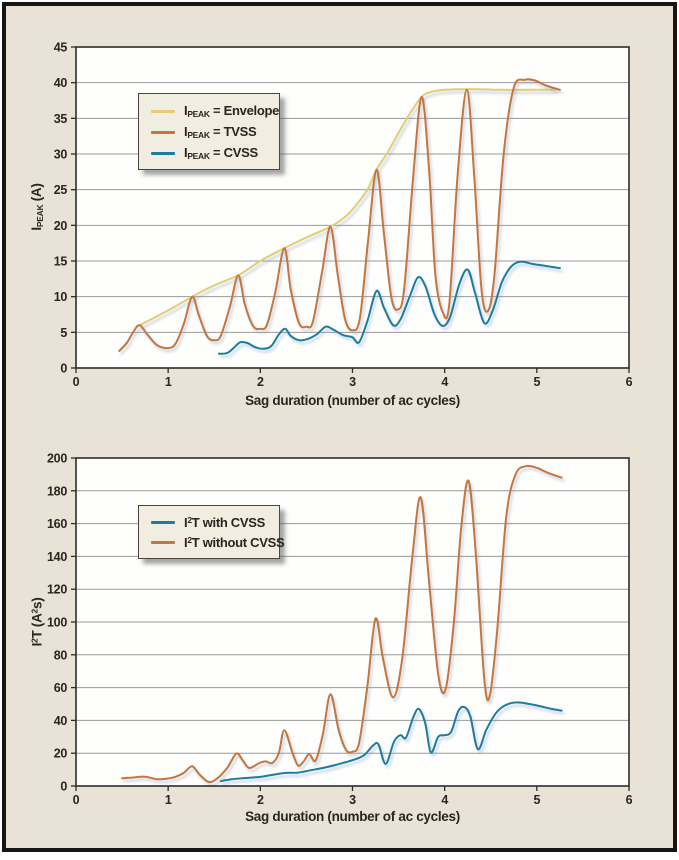  I want to click on cvss-line-swatch, so click(163, 153).